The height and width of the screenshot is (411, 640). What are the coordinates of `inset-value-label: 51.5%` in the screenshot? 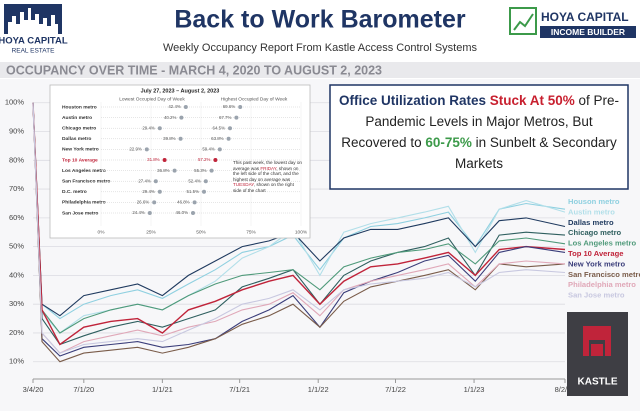 It's located at (193, 191).